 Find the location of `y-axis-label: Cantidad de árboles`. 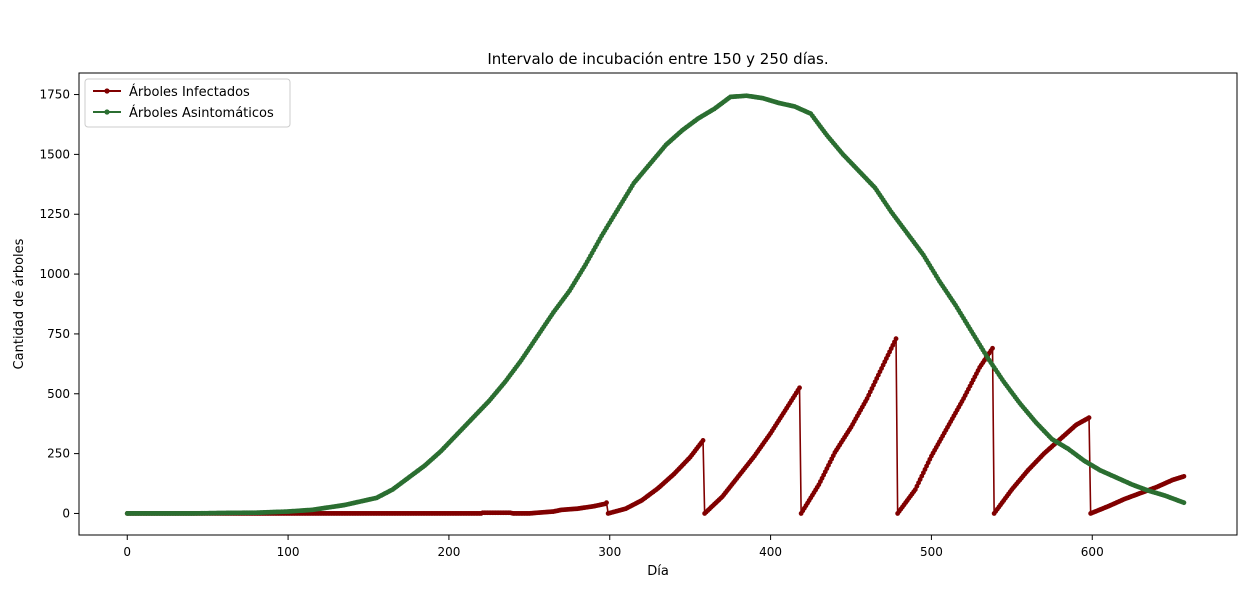

y-axis-label: Cantidad de árboles is located at coordinates (19, 303).